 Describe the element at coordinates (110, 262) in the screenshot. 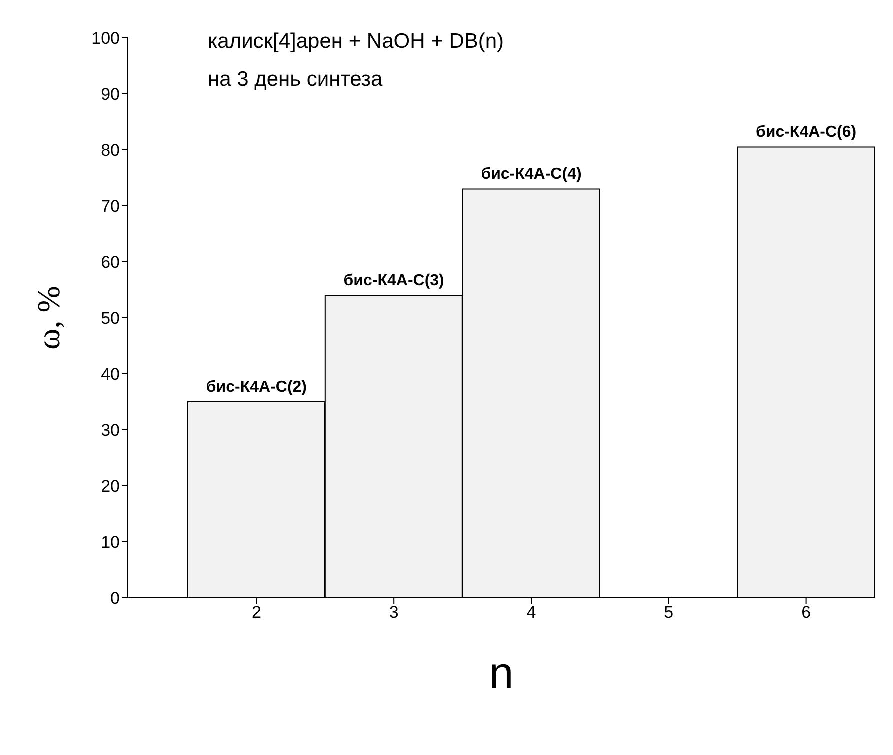

I see `y-tick-label: 60` at that location.